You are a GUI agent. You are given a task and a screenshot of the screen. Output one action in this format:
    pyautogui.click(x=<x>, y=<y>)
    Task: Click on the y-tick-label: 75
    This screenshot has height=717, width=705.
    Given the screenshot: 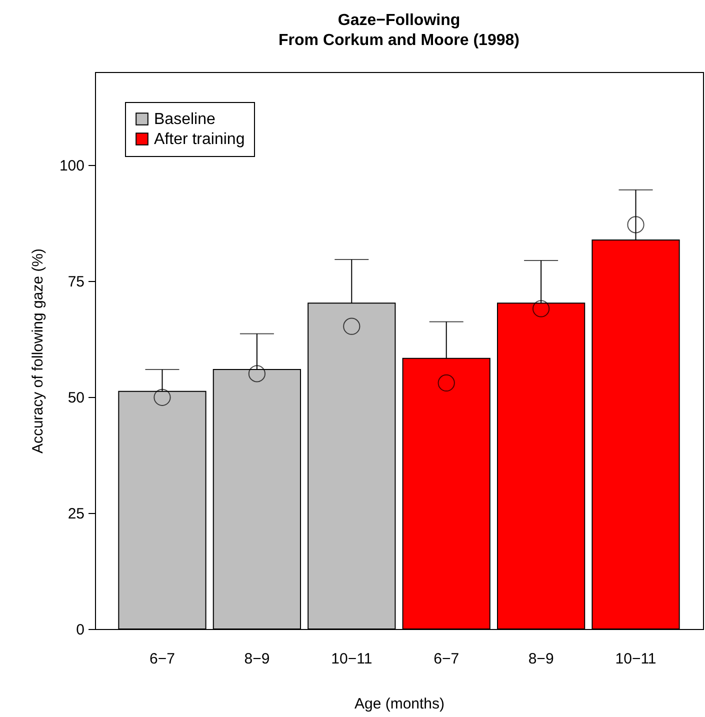 What is the action you would take?
    pyautogui.click(x=76, y=281)
    